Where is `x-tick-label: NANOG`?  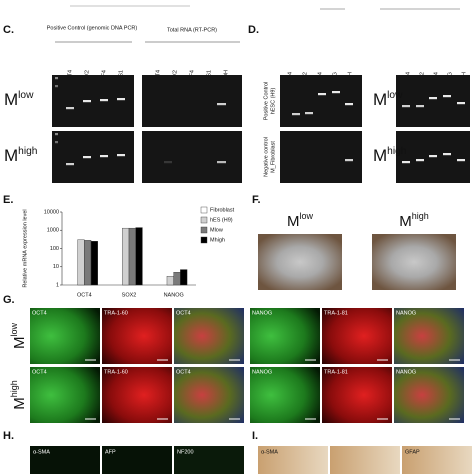 x-tick-label: NANOG is located at coordinates (174, 295).